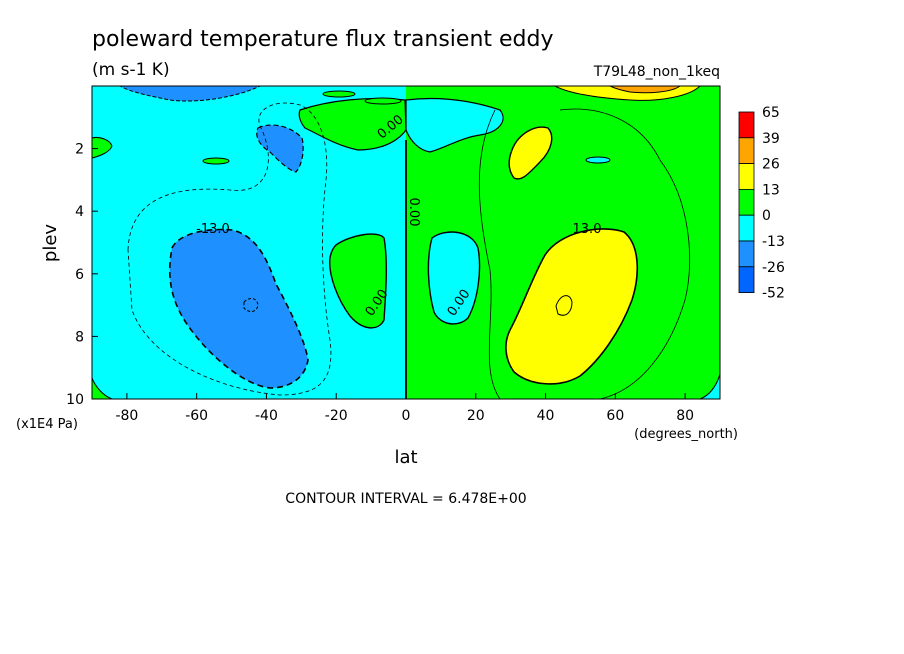 The width and height of the screenshot is (904, 654). Describe the element at coordinates (280, 148) in the screenshot. I see `sh-upper-negative-core` at that location.